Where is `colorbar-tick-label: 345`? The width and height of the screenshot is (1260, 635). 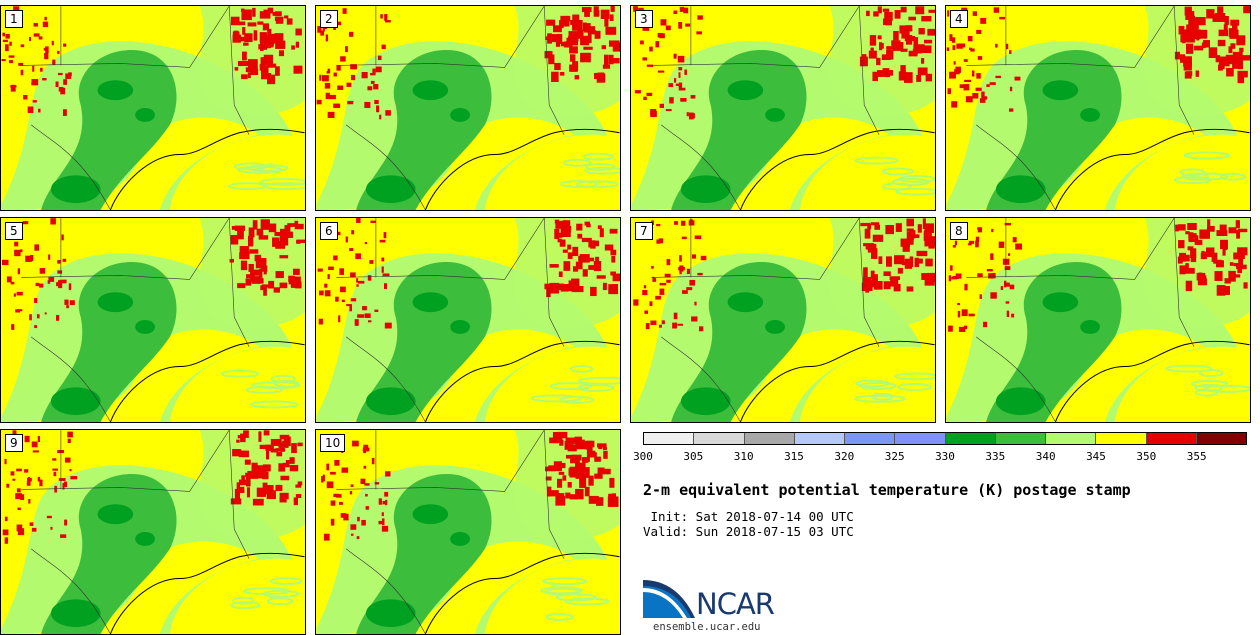
colorbar-tick-label: 345 is located at coordinates (1096, 456).